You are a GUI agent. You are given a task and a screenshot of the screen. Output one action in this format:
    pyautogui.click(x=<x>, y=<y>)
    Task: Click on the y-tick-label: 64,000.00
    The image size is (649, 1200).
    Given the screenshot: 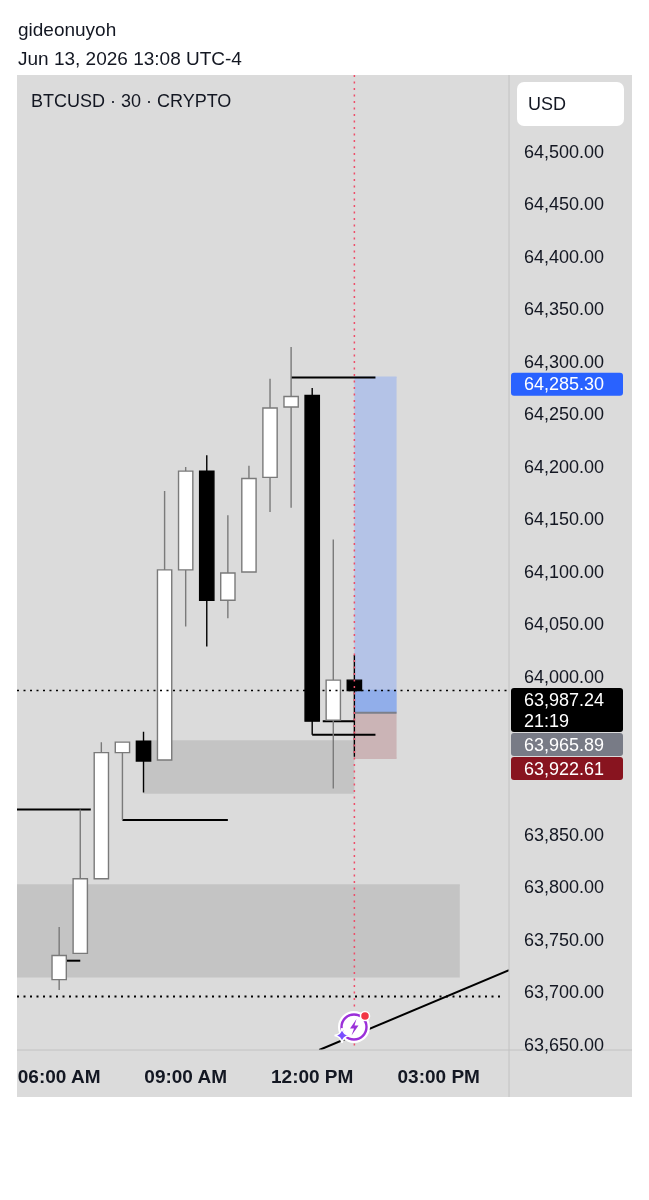 What is the action you would take?
    pyautogui.click(x=564, y=677)
    